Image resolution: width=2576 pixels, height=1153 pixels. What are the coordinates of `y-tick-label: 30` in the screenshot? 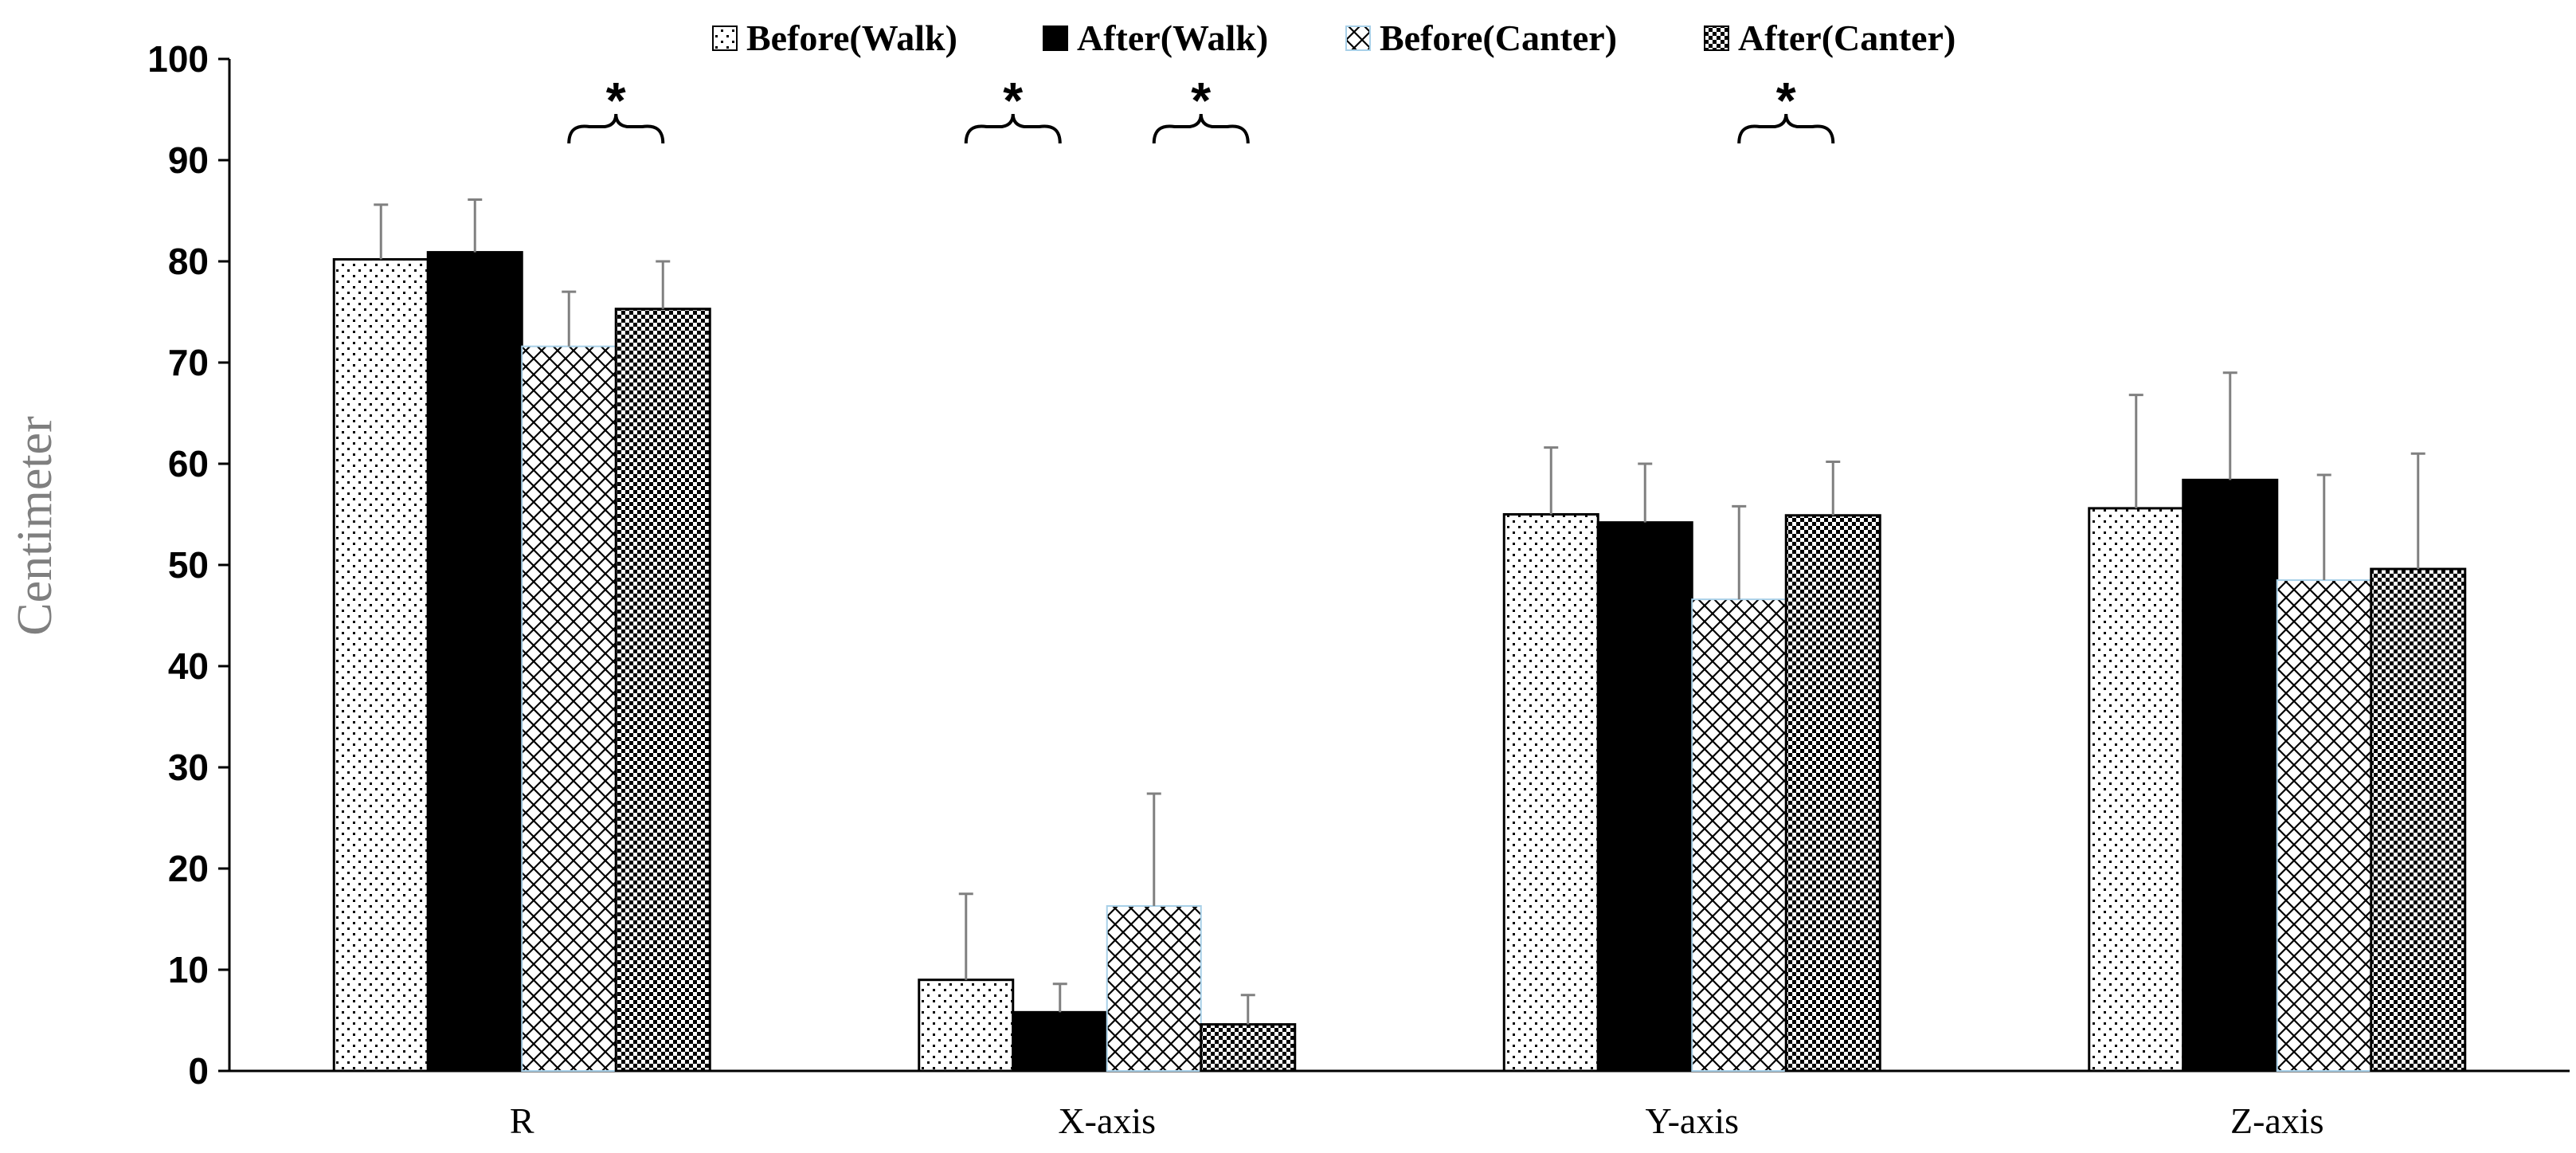 It's located at (188, 767).